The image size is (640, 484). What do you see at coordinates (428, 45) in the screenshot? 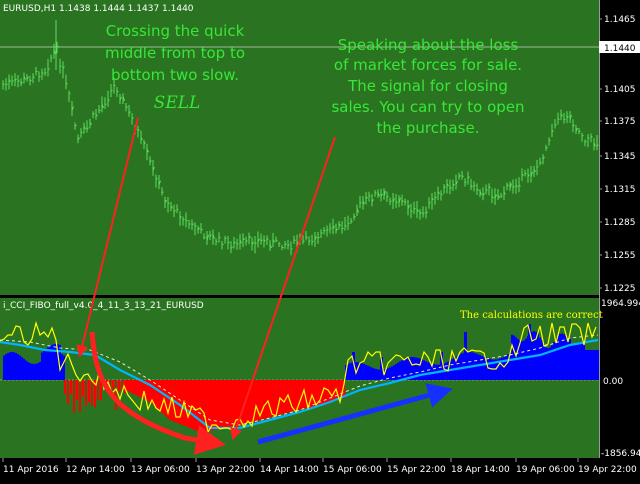
I see `right-annotation-line-1: Speaking about the loss` at bounding box center [428, 45].